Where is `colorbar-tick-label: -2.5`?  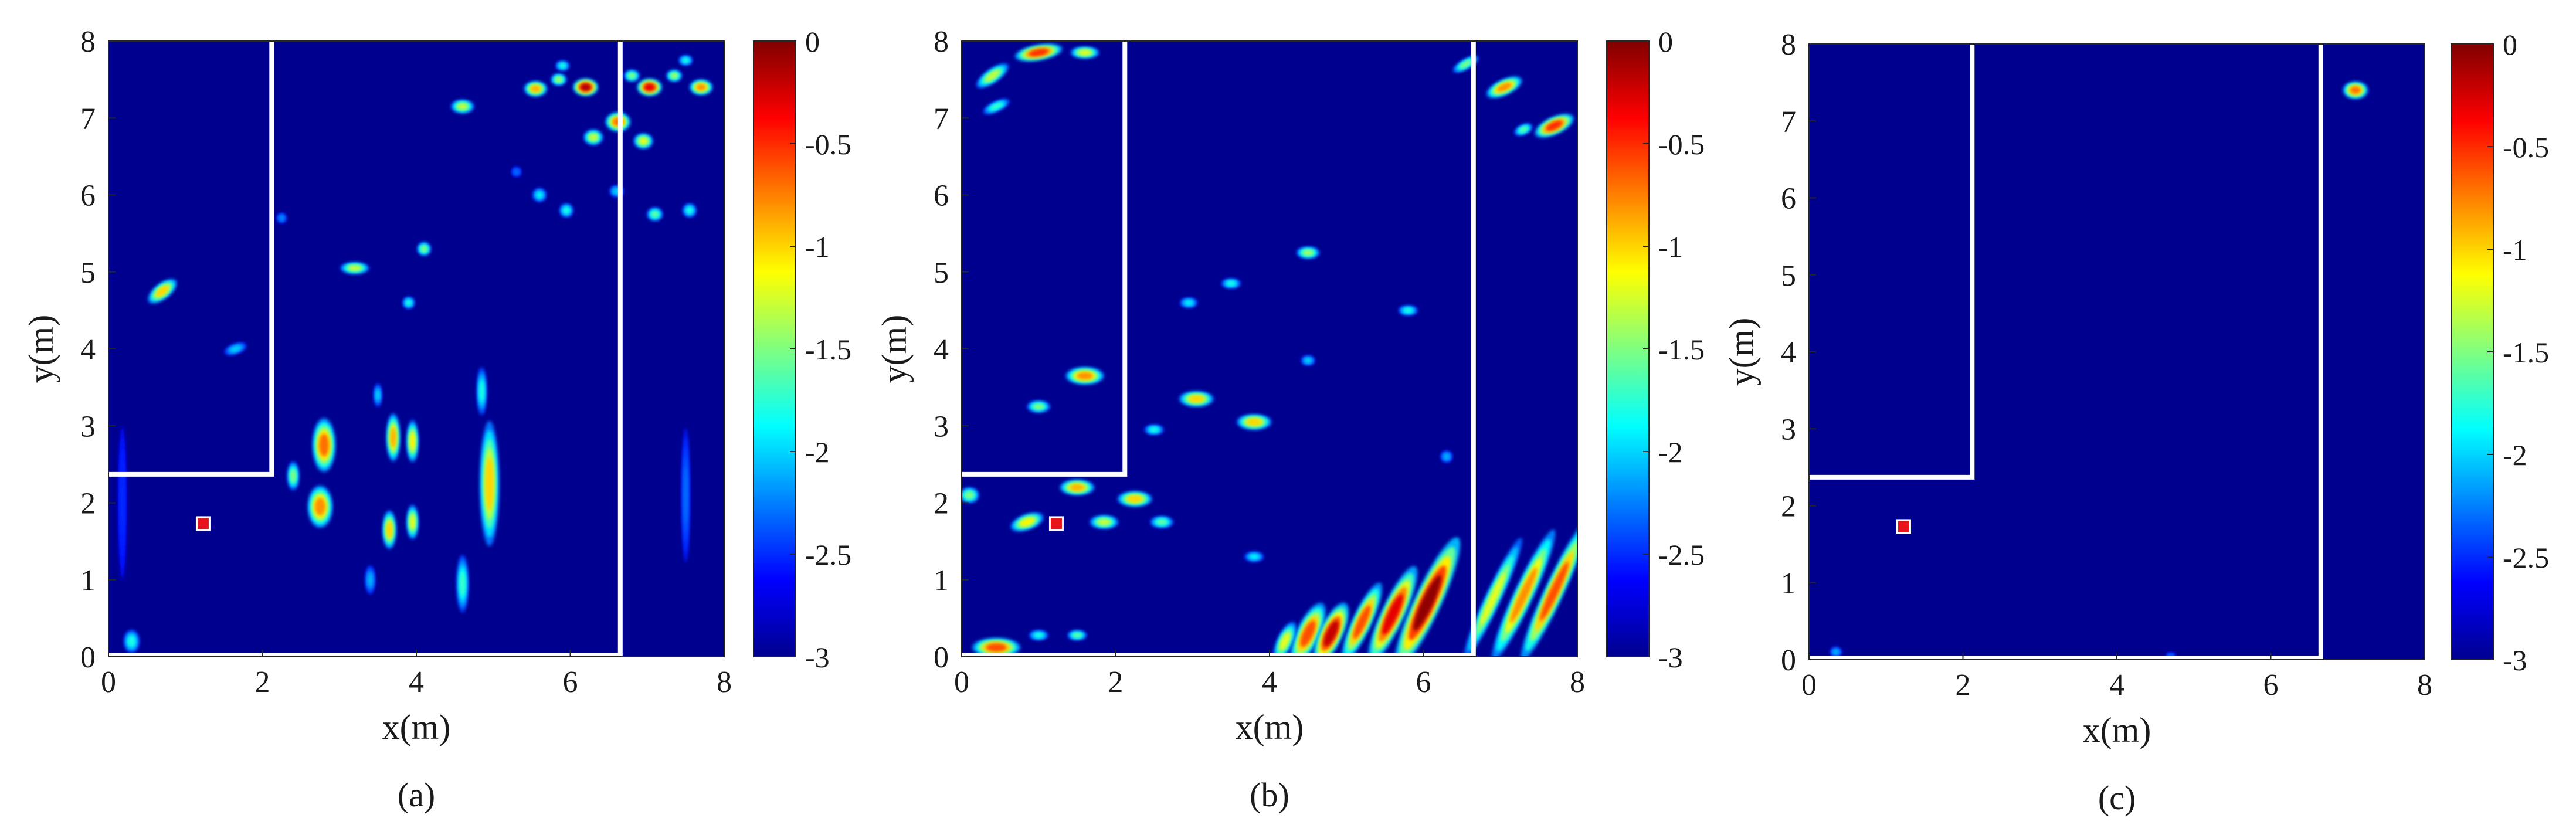 colorbar-tick-label: -2.5 is located at coordinates (1681, 554).